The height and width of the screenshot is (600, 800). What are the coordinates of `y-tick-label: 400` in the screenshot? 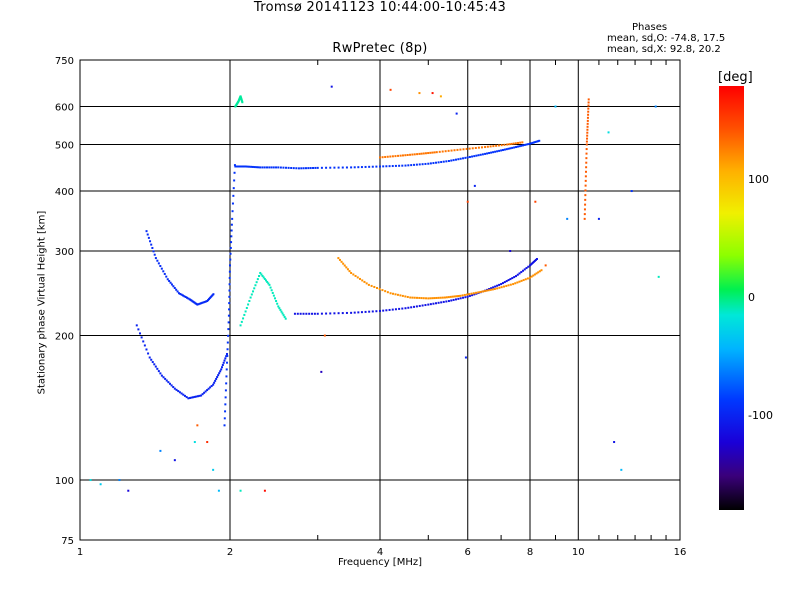 It's located at (64, 192).